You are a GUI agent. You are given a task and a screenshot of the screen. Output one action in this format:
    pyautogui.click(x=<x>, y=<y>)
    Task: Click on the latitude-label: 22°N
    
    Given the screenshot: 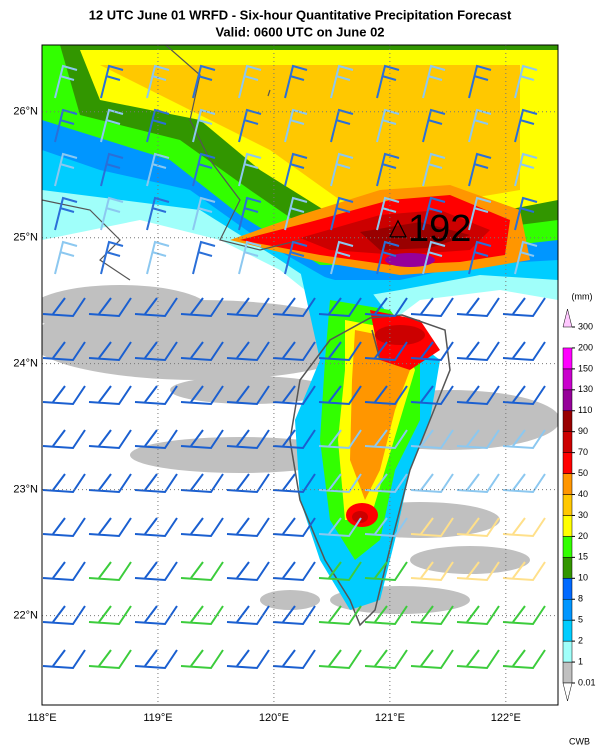 What is the action you would take?
    pyautogui.click(x=25, y=615)
    